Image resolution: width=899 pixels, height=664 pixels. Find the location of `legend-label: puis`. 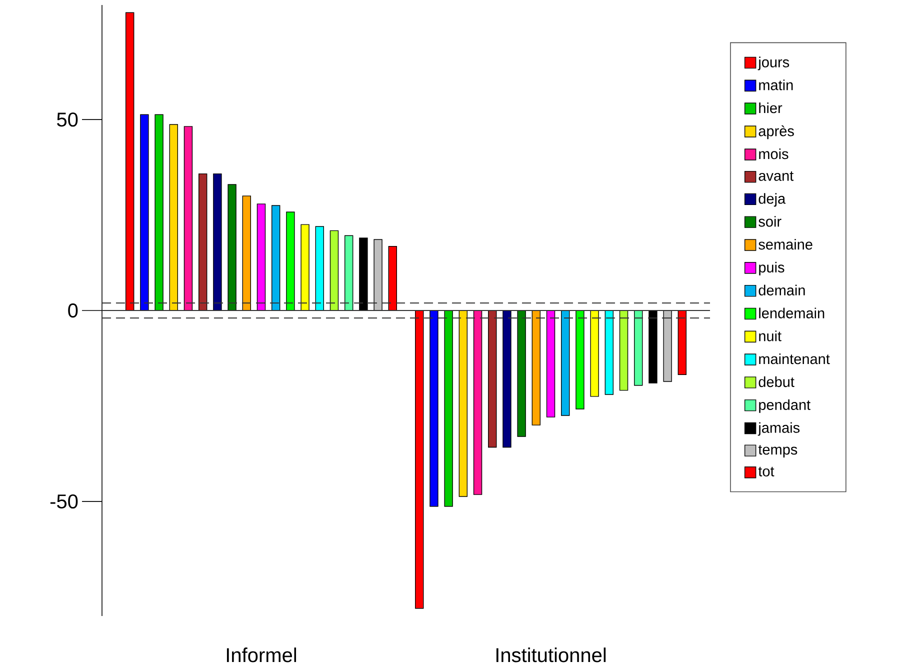

legend-label: puis is located at coordinates (771, 269).